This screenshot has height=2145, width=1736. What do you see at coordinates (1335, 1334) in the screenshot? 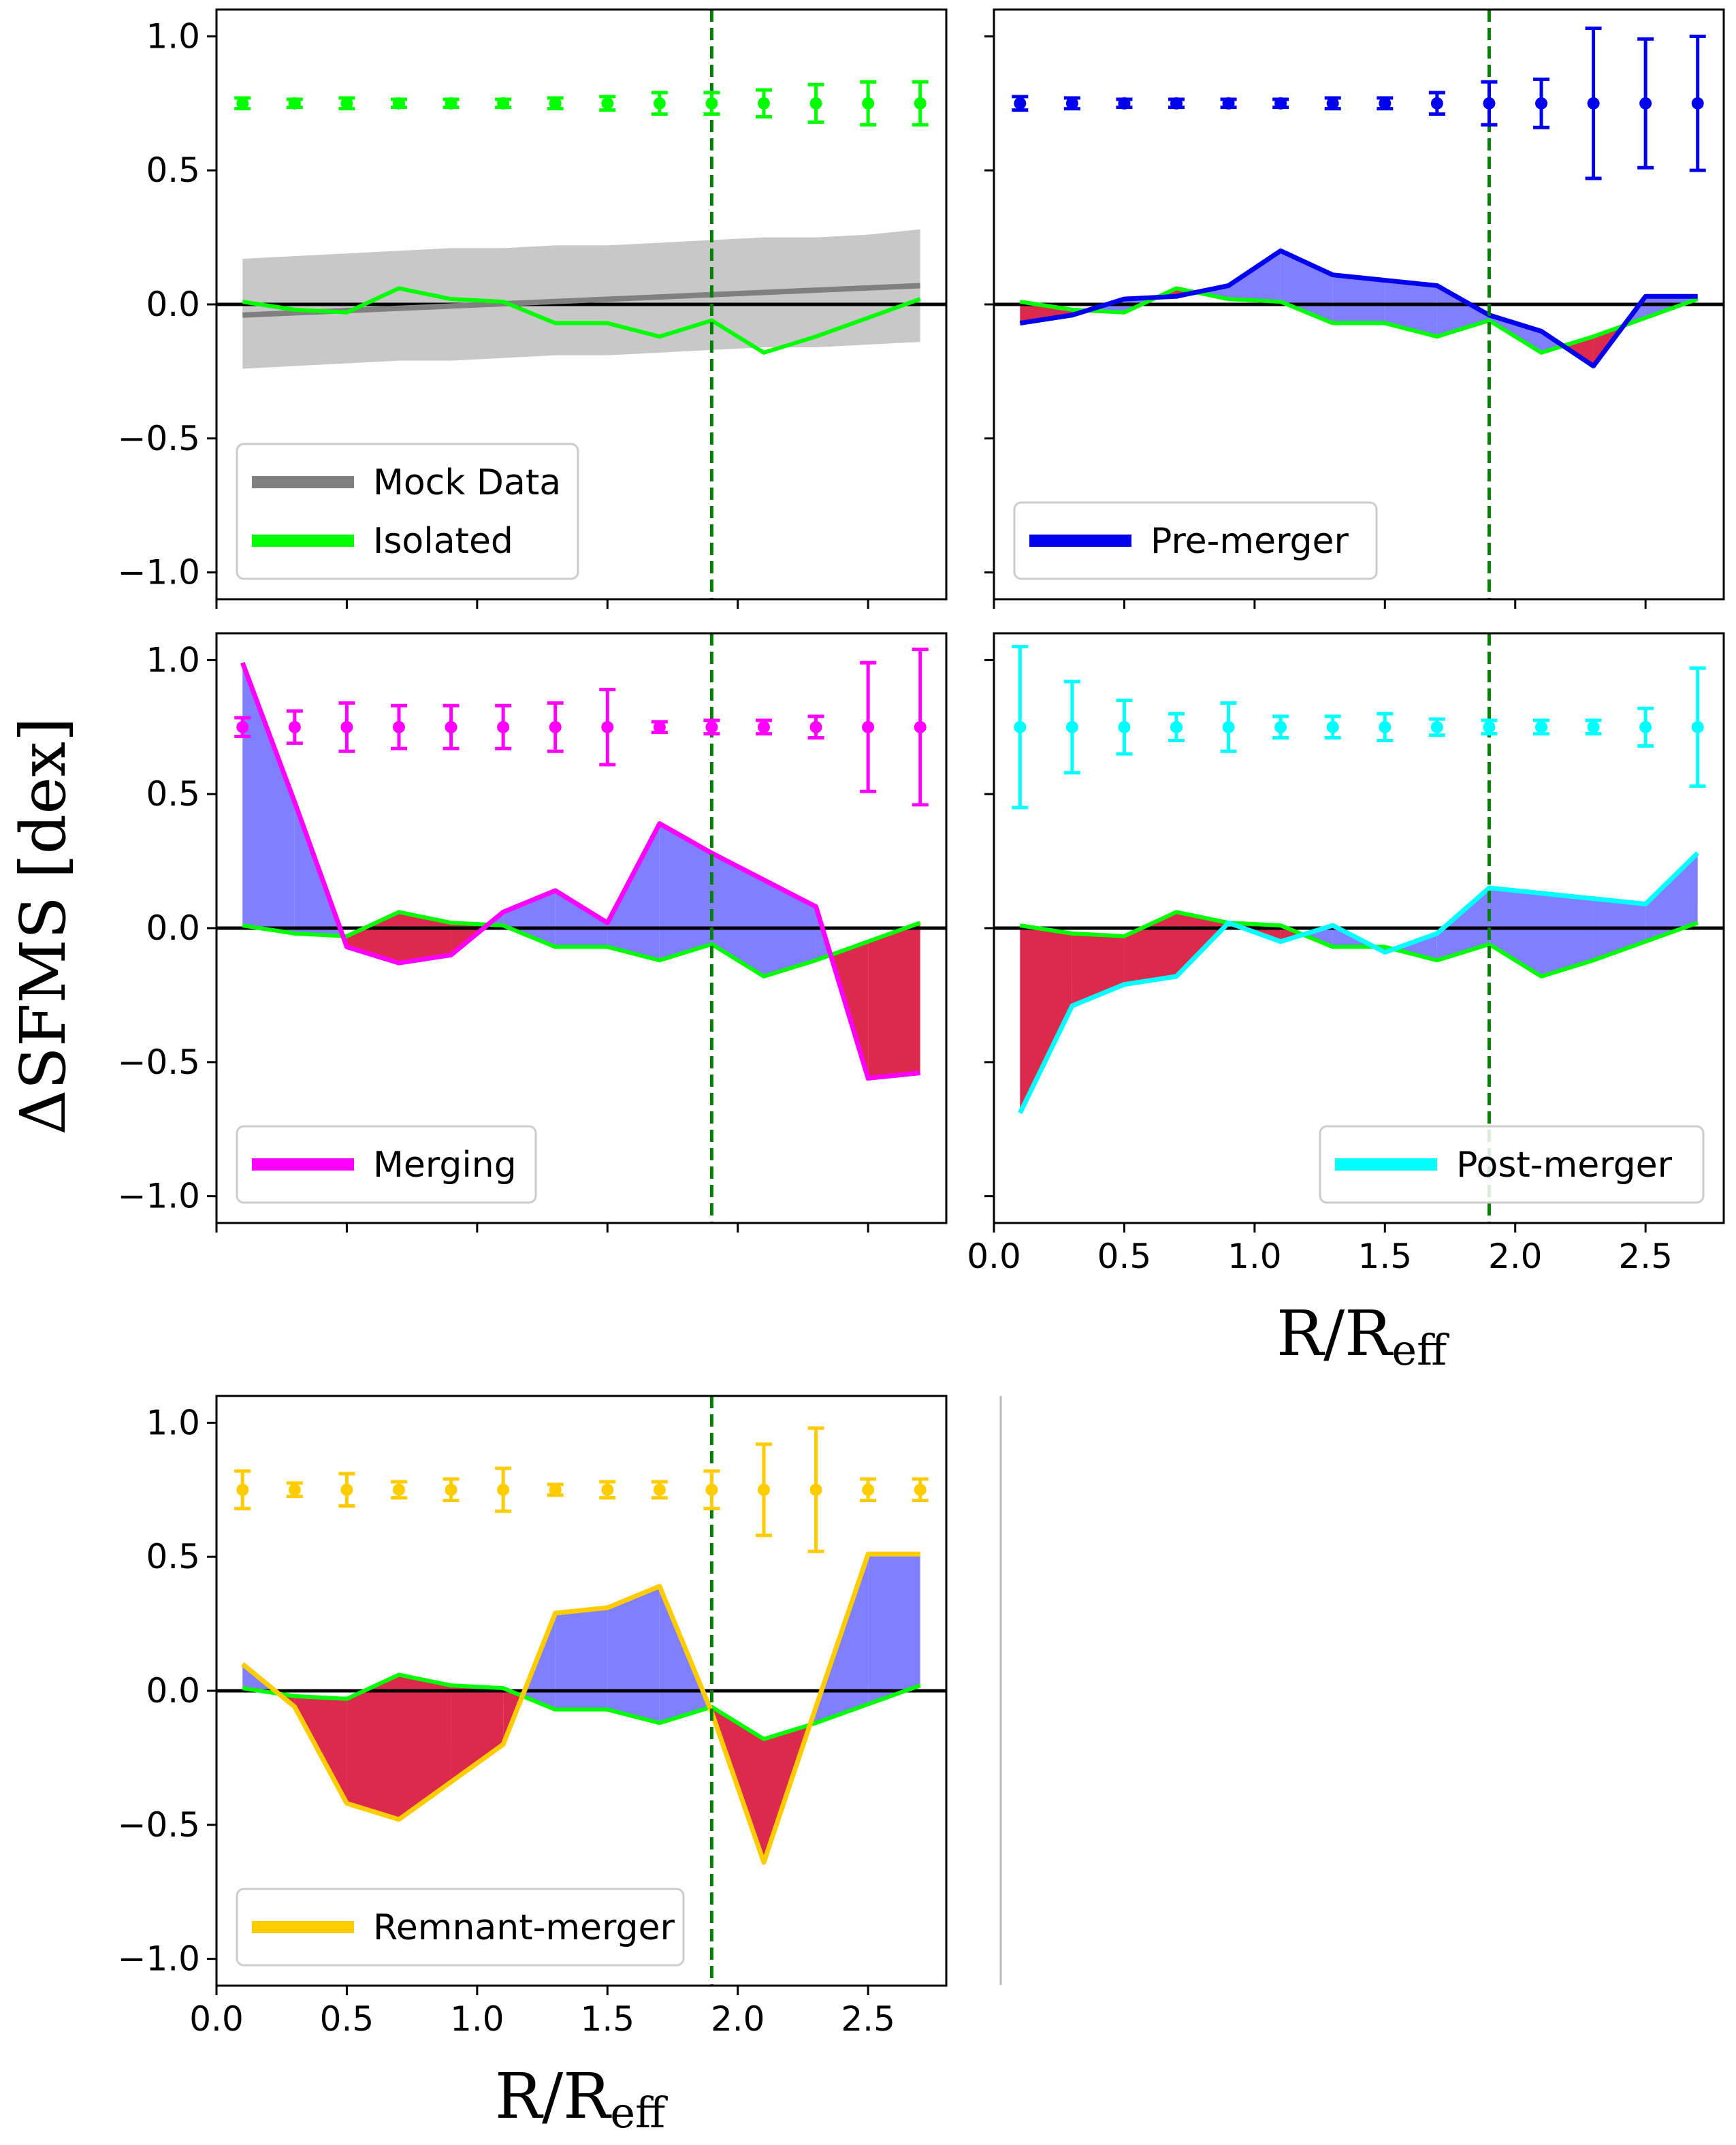
I see `x-axis-title-top-main: R/R` at bounding box center [1335, 1334].